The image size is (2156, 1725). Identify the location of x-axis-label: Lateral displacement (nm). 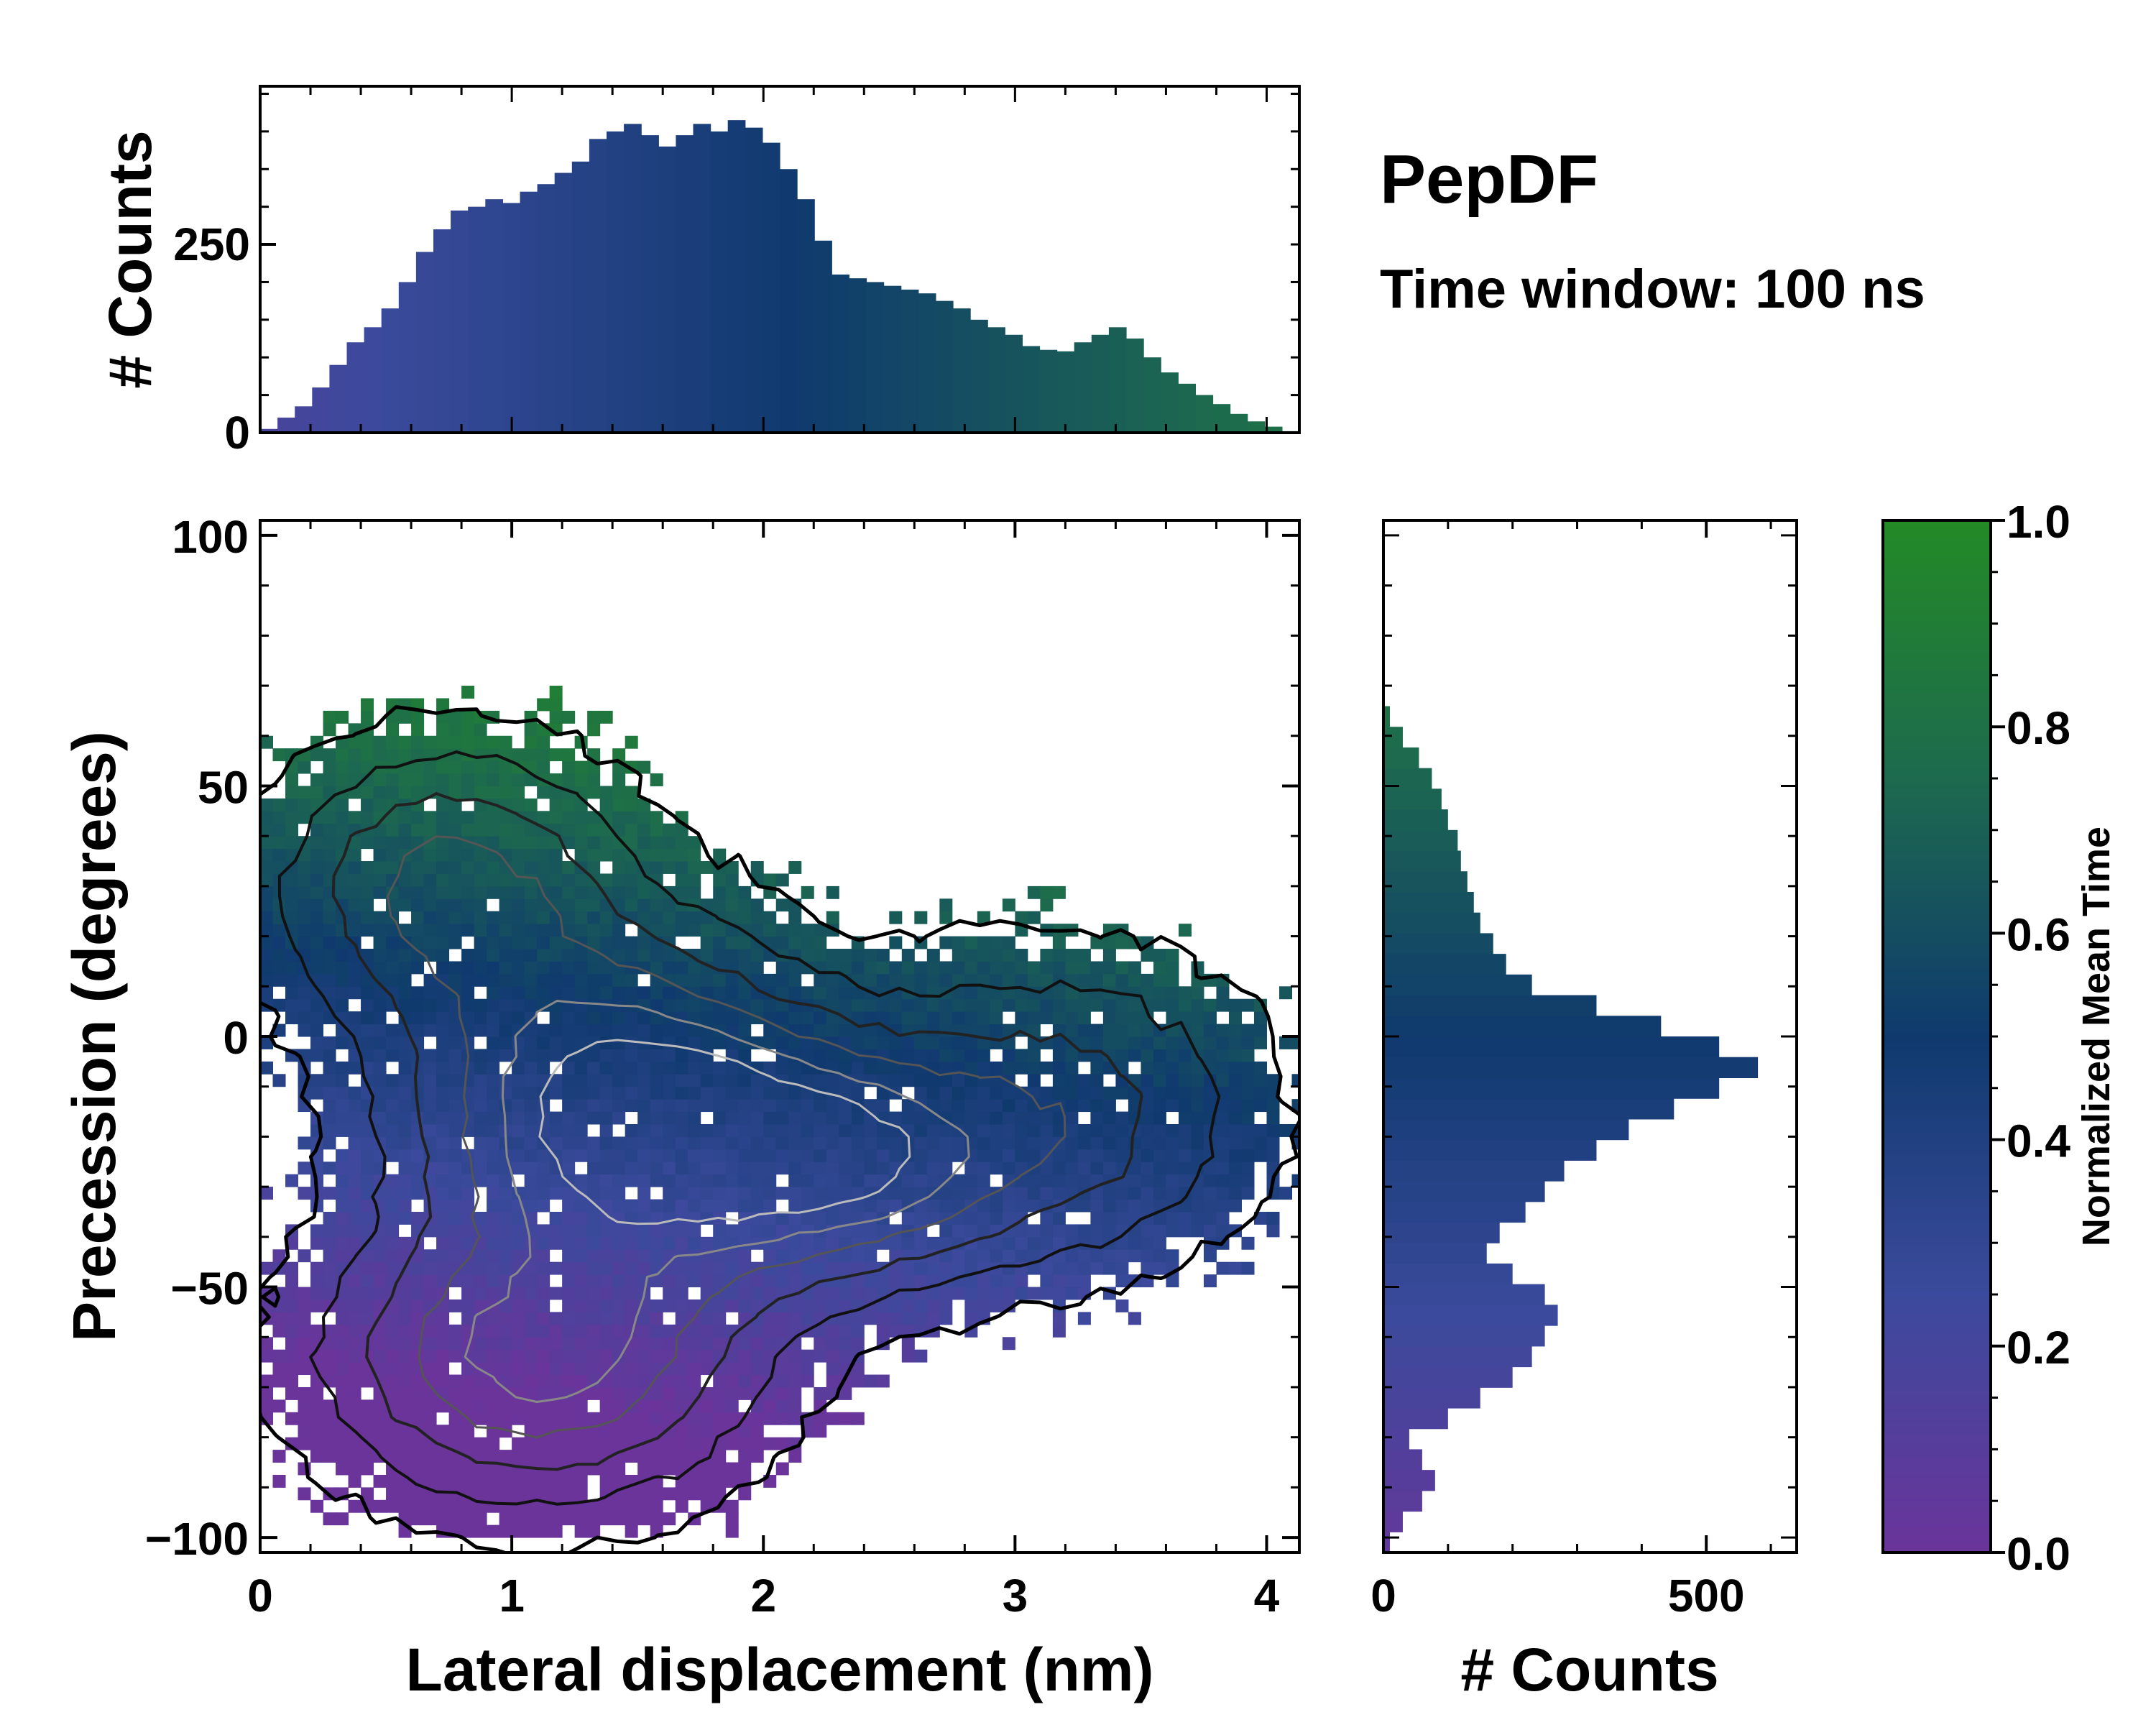
(780, 1669).